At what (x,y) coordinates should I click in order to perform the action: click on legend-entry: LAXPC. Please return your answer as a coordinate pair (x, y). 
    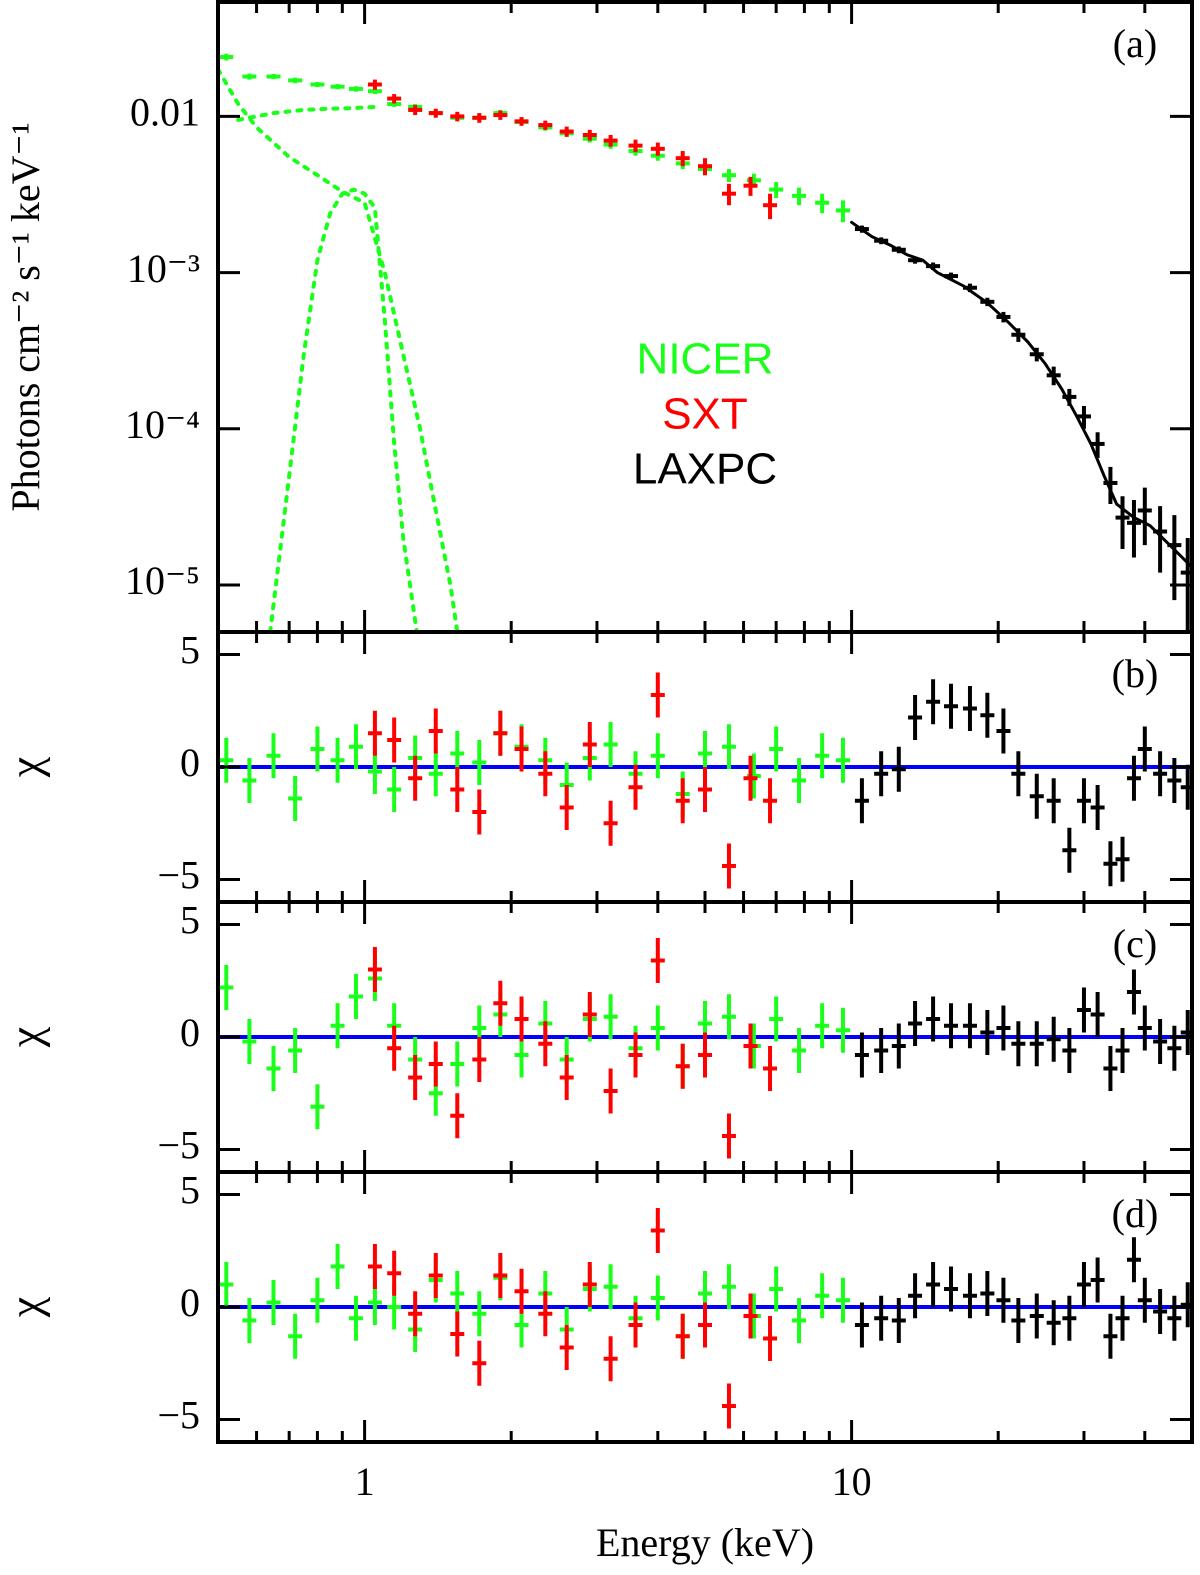
    Looking at the image, I should click on (705, 469).